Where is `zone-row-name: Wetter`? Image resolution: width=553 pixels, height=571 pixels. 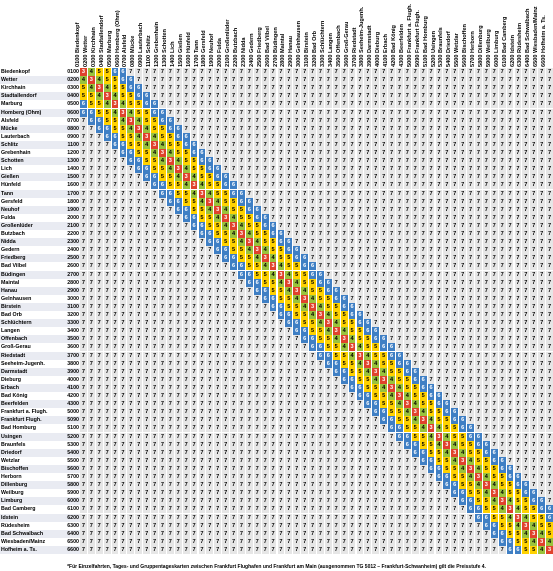 zone-row-name: Wetter is located at coordinates (9, 80).